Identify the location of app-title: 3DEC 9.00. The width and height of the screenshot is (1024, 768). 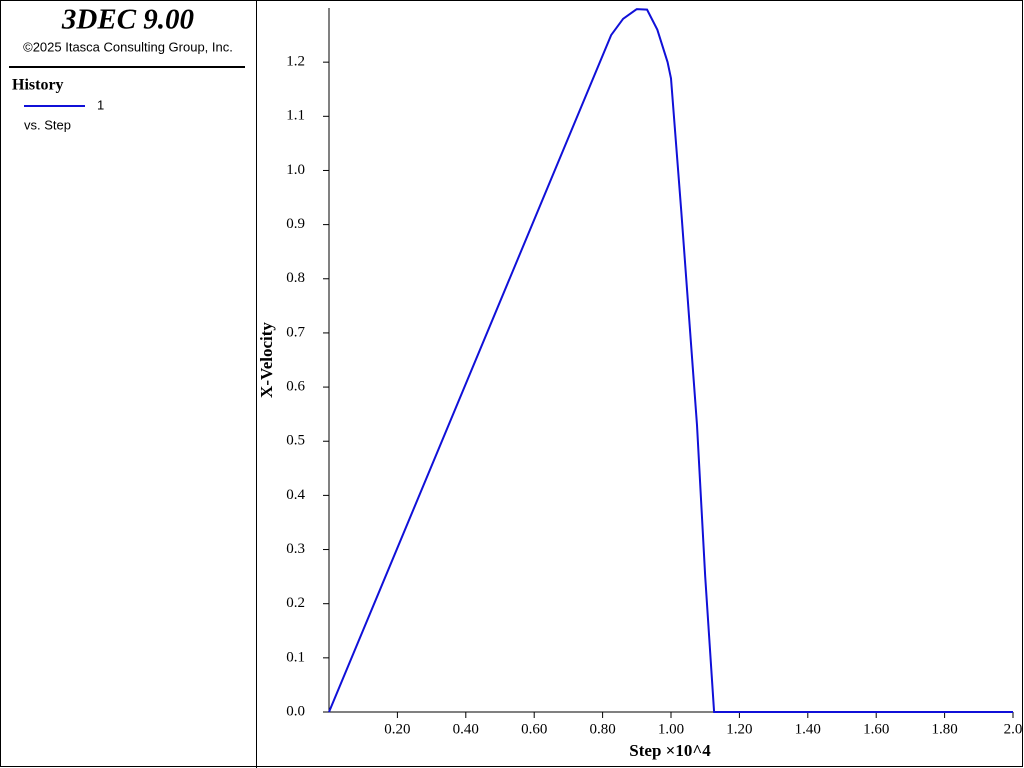
(127, 20).